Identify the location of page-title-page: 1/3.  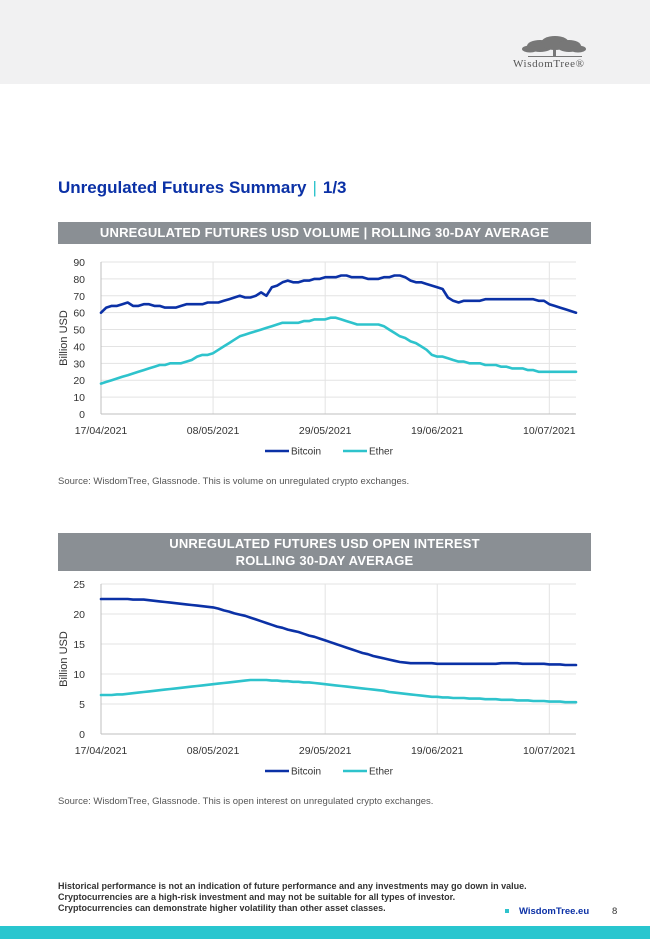
(334, 187).